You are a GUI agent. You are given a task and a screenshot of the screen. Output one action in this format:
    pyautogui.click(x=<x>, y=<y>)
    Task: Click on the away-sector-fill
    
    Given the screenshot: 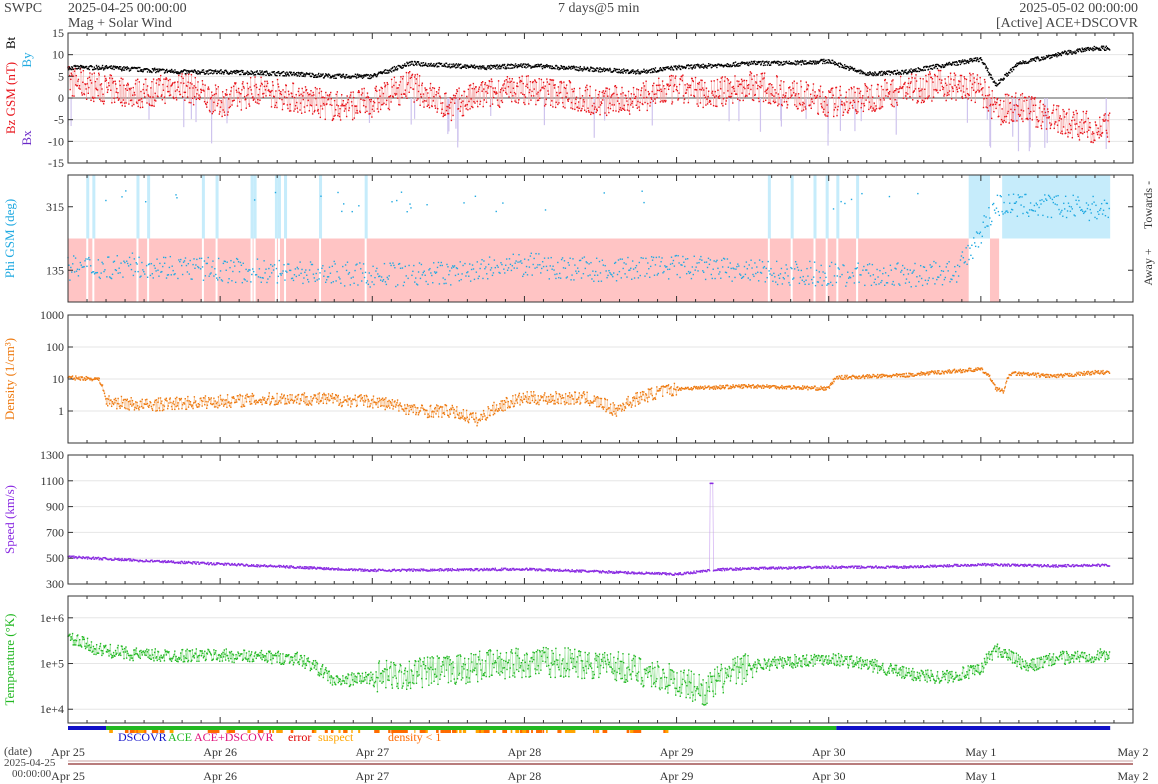 What is the action you would take?
    pyautogui.click(x=518, y=270)
    